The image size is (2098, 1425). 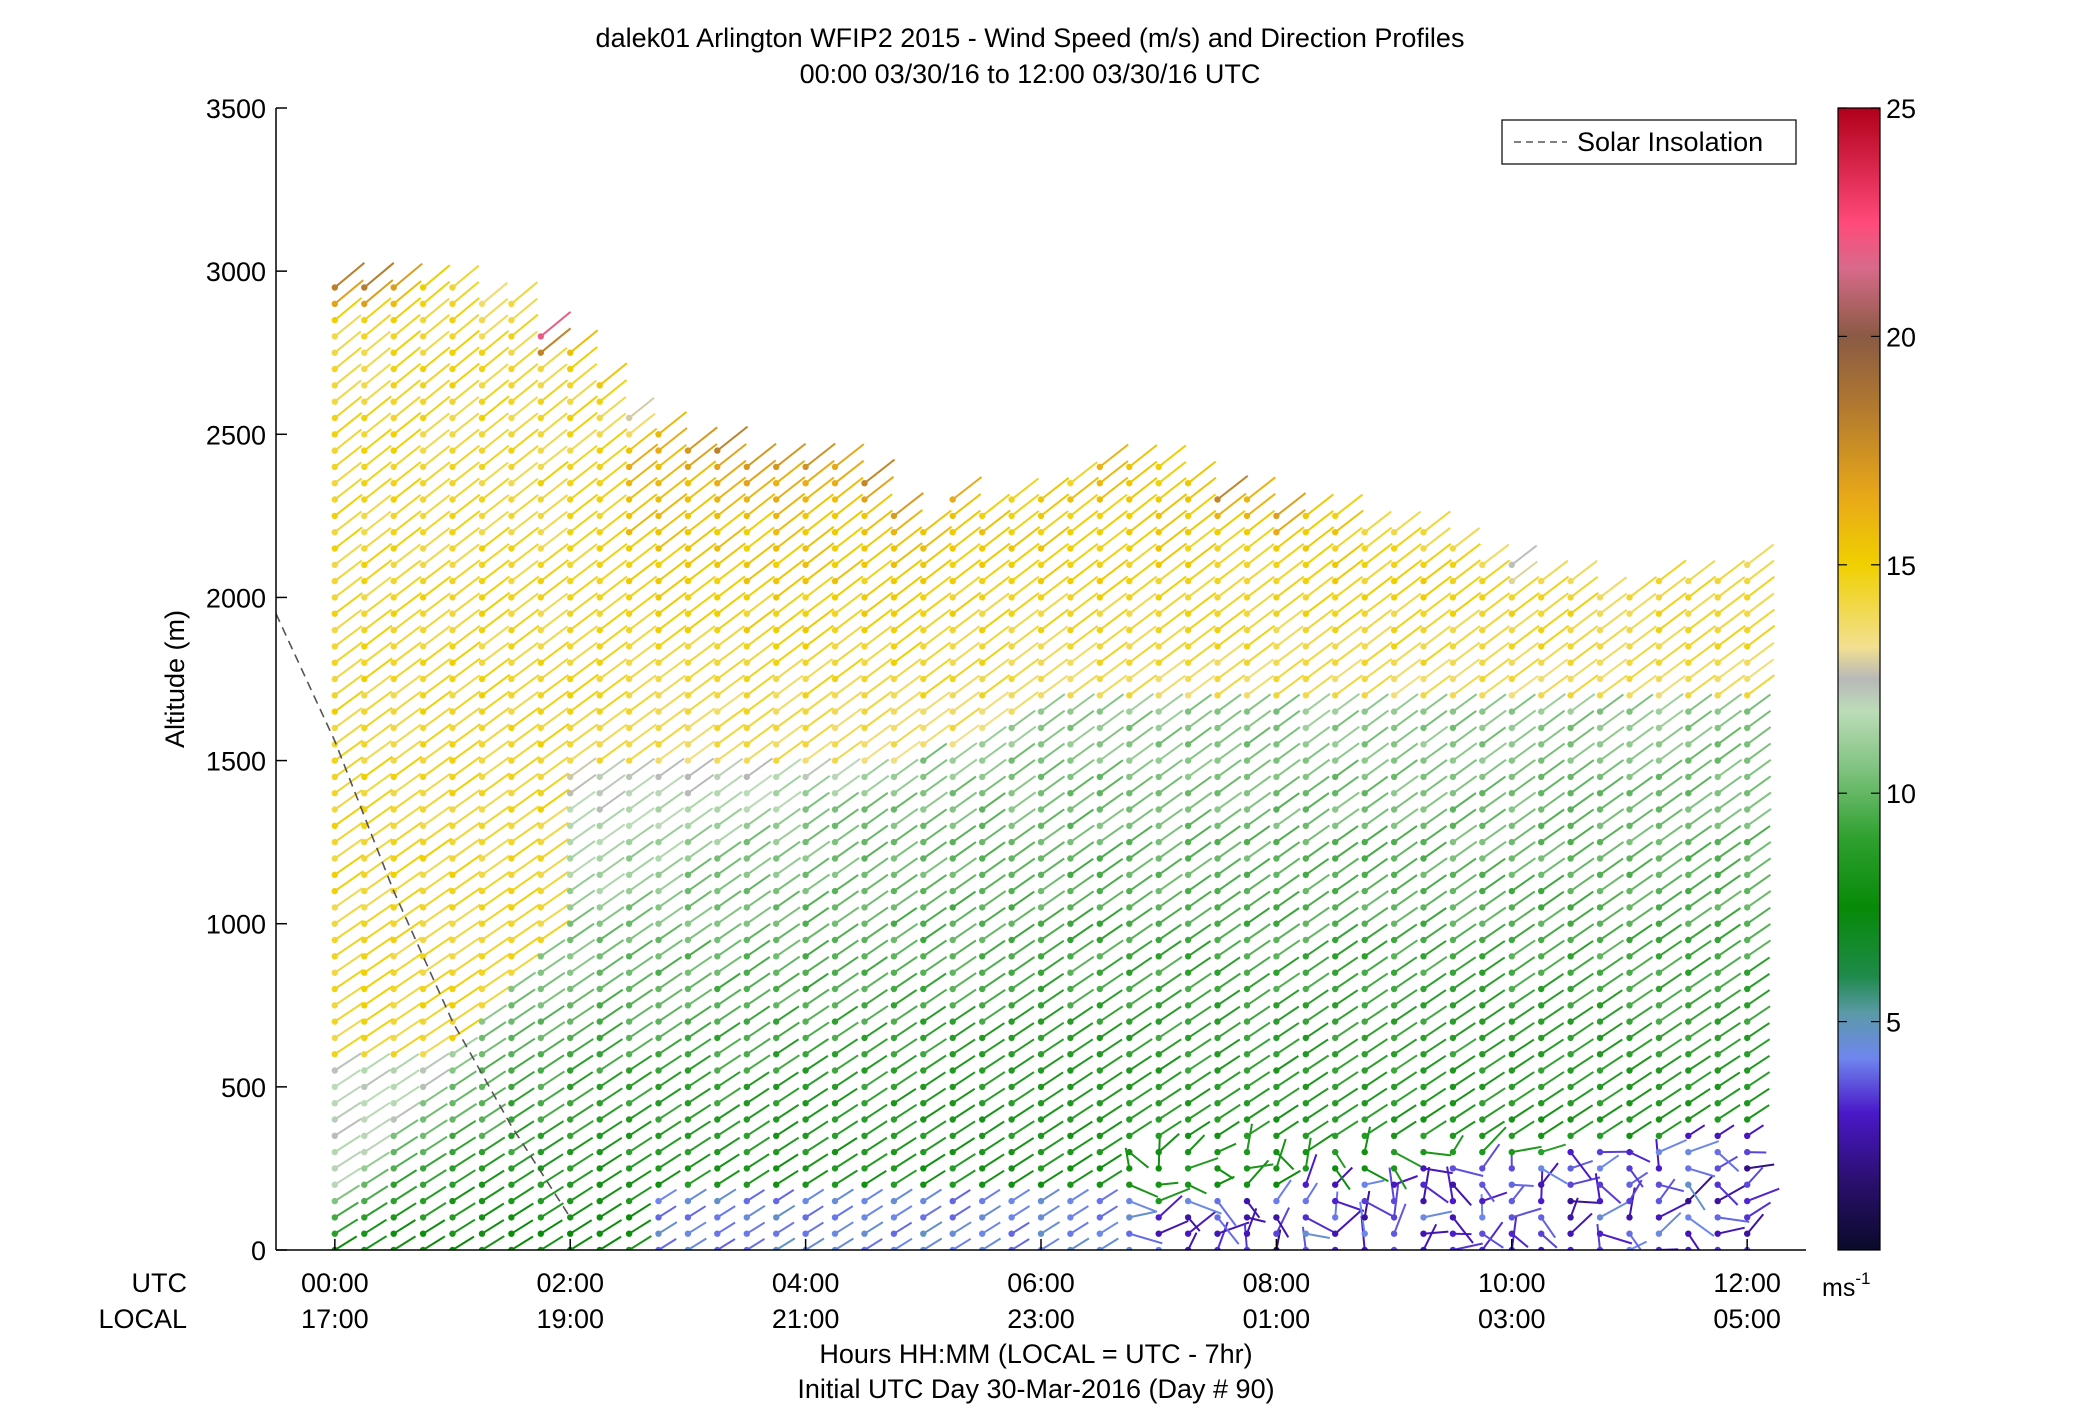 What do you see at coordinates (1035, 1354) in the screenshot?
I see `x-axis-label: Hours HH:MM (LOCAL = UTC - 7hr)` at bounding box center [1035, 1354].